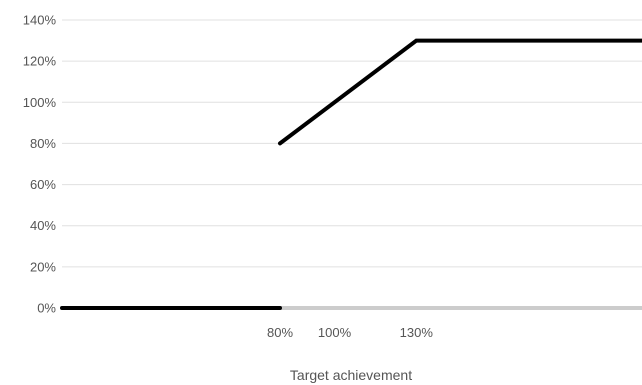 Image resolution: width=642 pixels, height=385 pixels. Describe the element at coordinates (280, 332) in the screenshot. I see `x-tick-label: 80%` at that location.